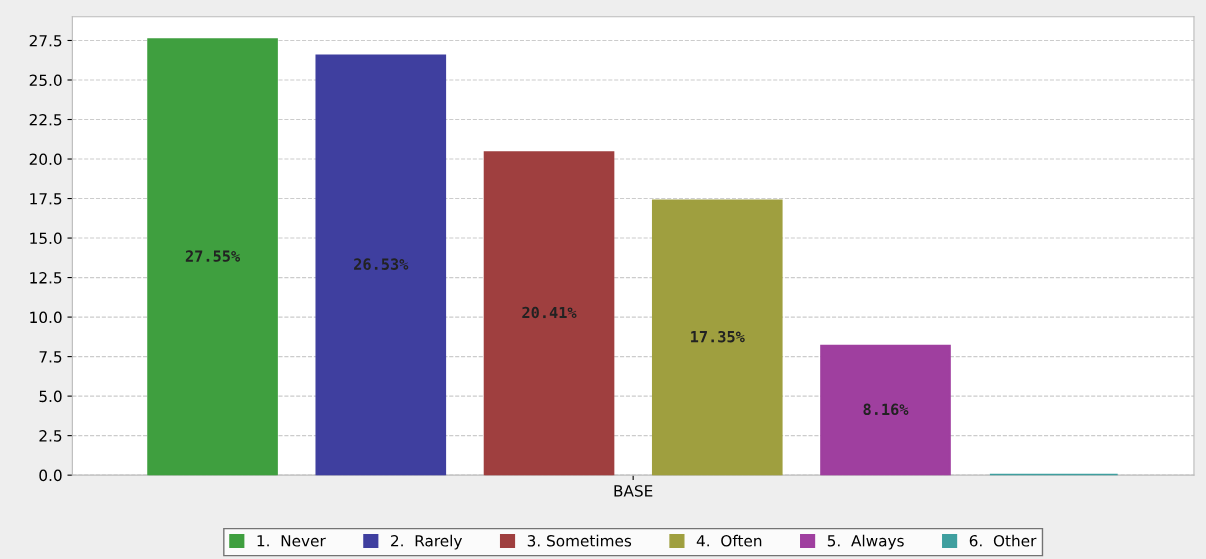 The image size is (1206, 559). I want to click on y-tick-label: 5.0, so click(50, 396).